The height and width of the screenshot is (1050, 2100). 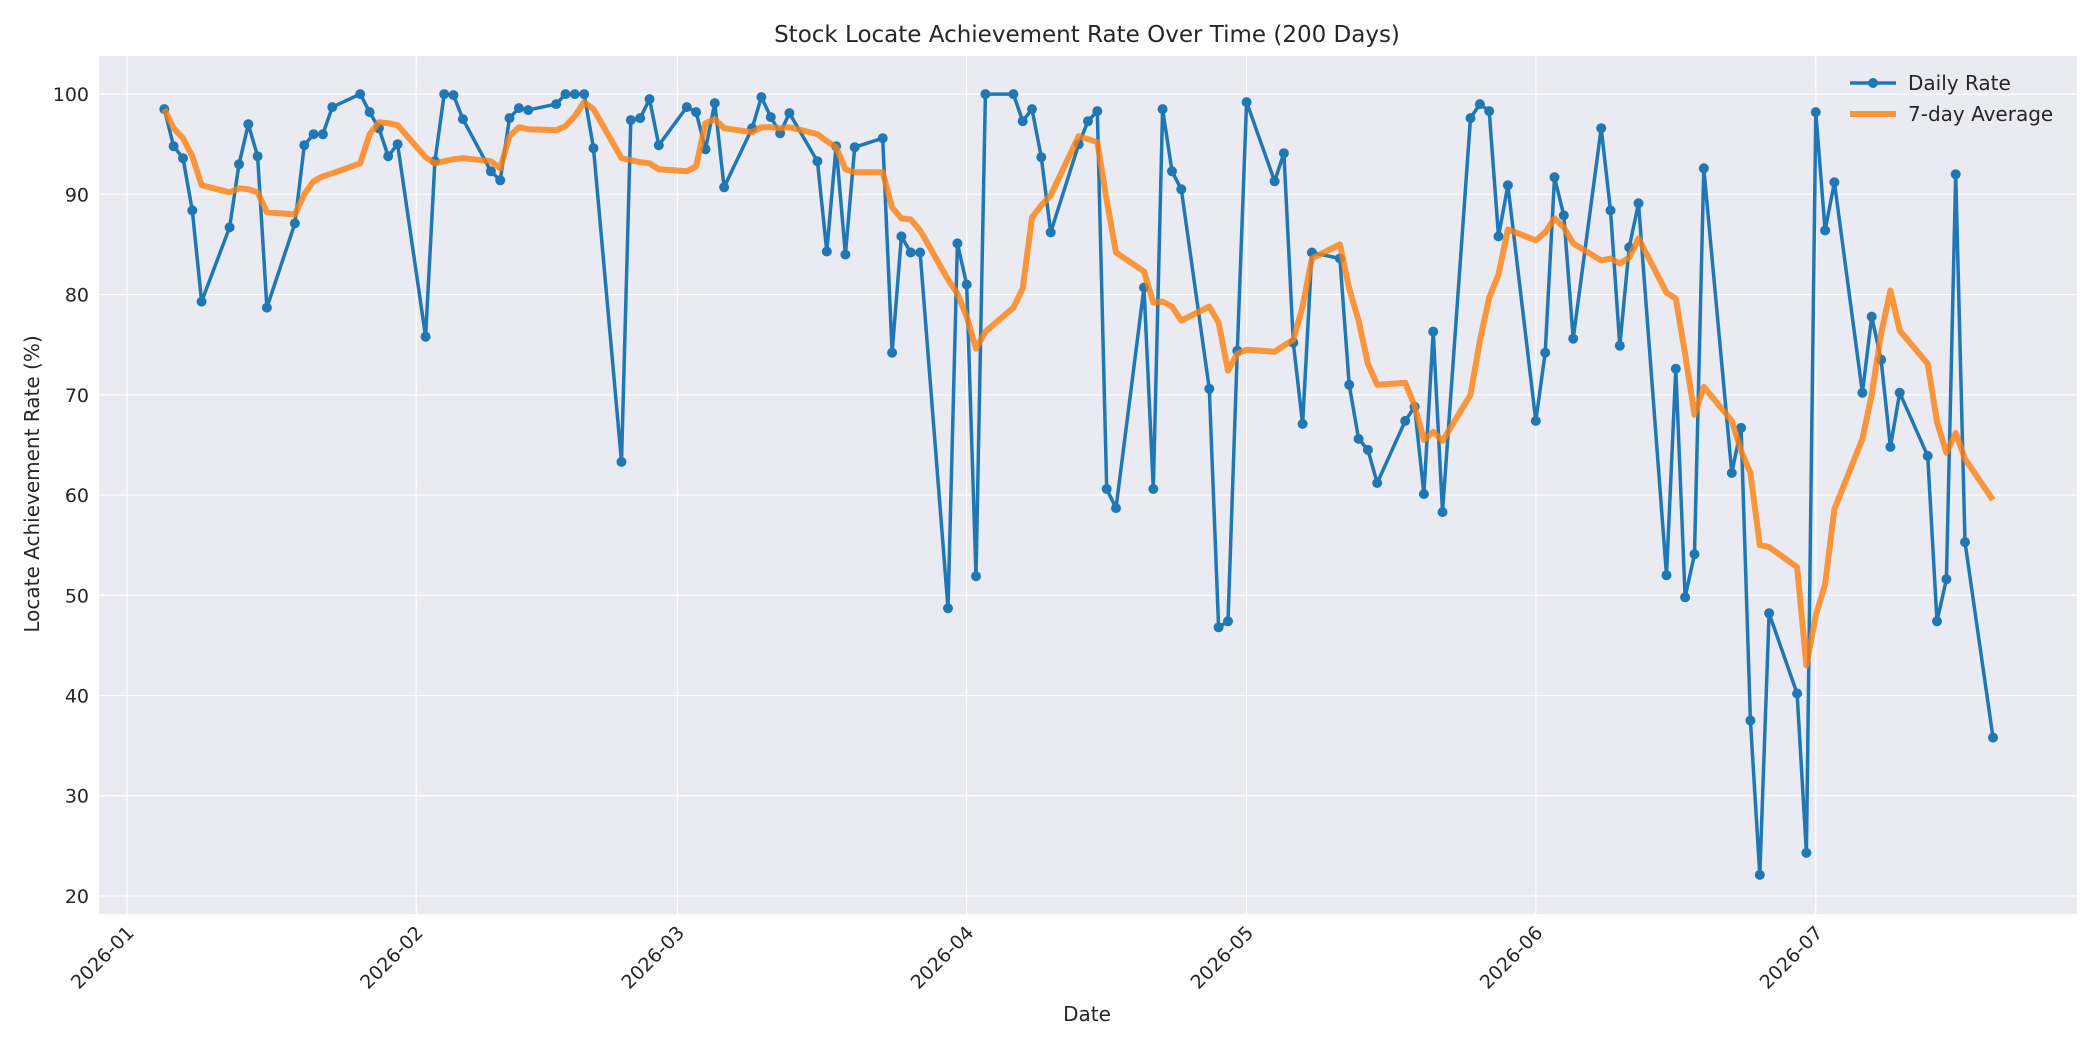 What do you see at coordinates (1087, 1014) in the screenshot?
I see `x-axis-label: Date` at bounding box center [1087, 1014].